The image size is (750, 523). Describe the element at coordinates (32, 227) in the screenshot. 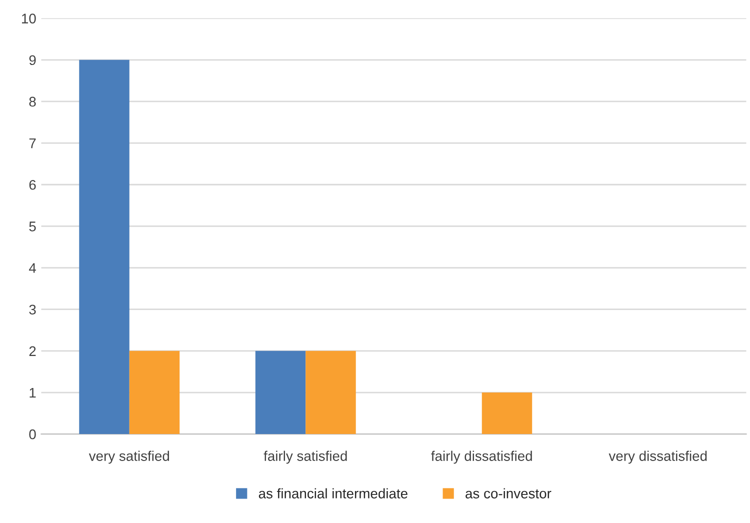

I see `y-tick-label: 5` at that location.